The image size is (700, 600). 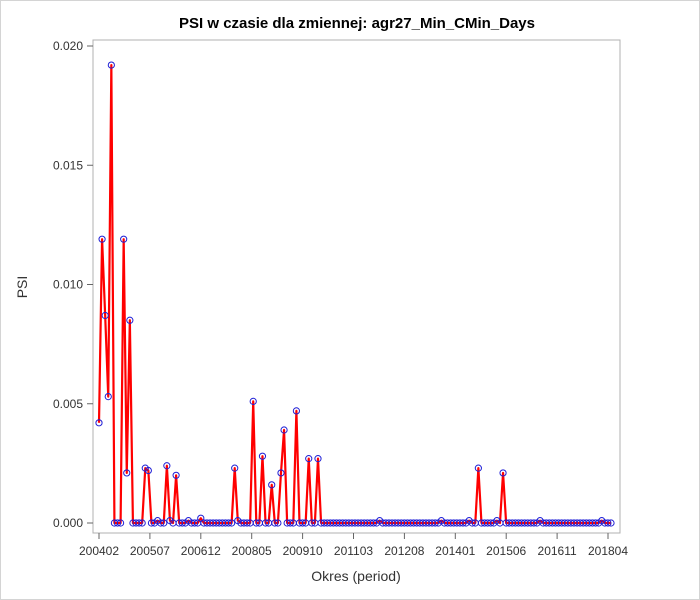 What do you see at coordinates (303, 551) in the screenshot?
I see `x-tick-label: 200910` at bounding box center [303, 551].